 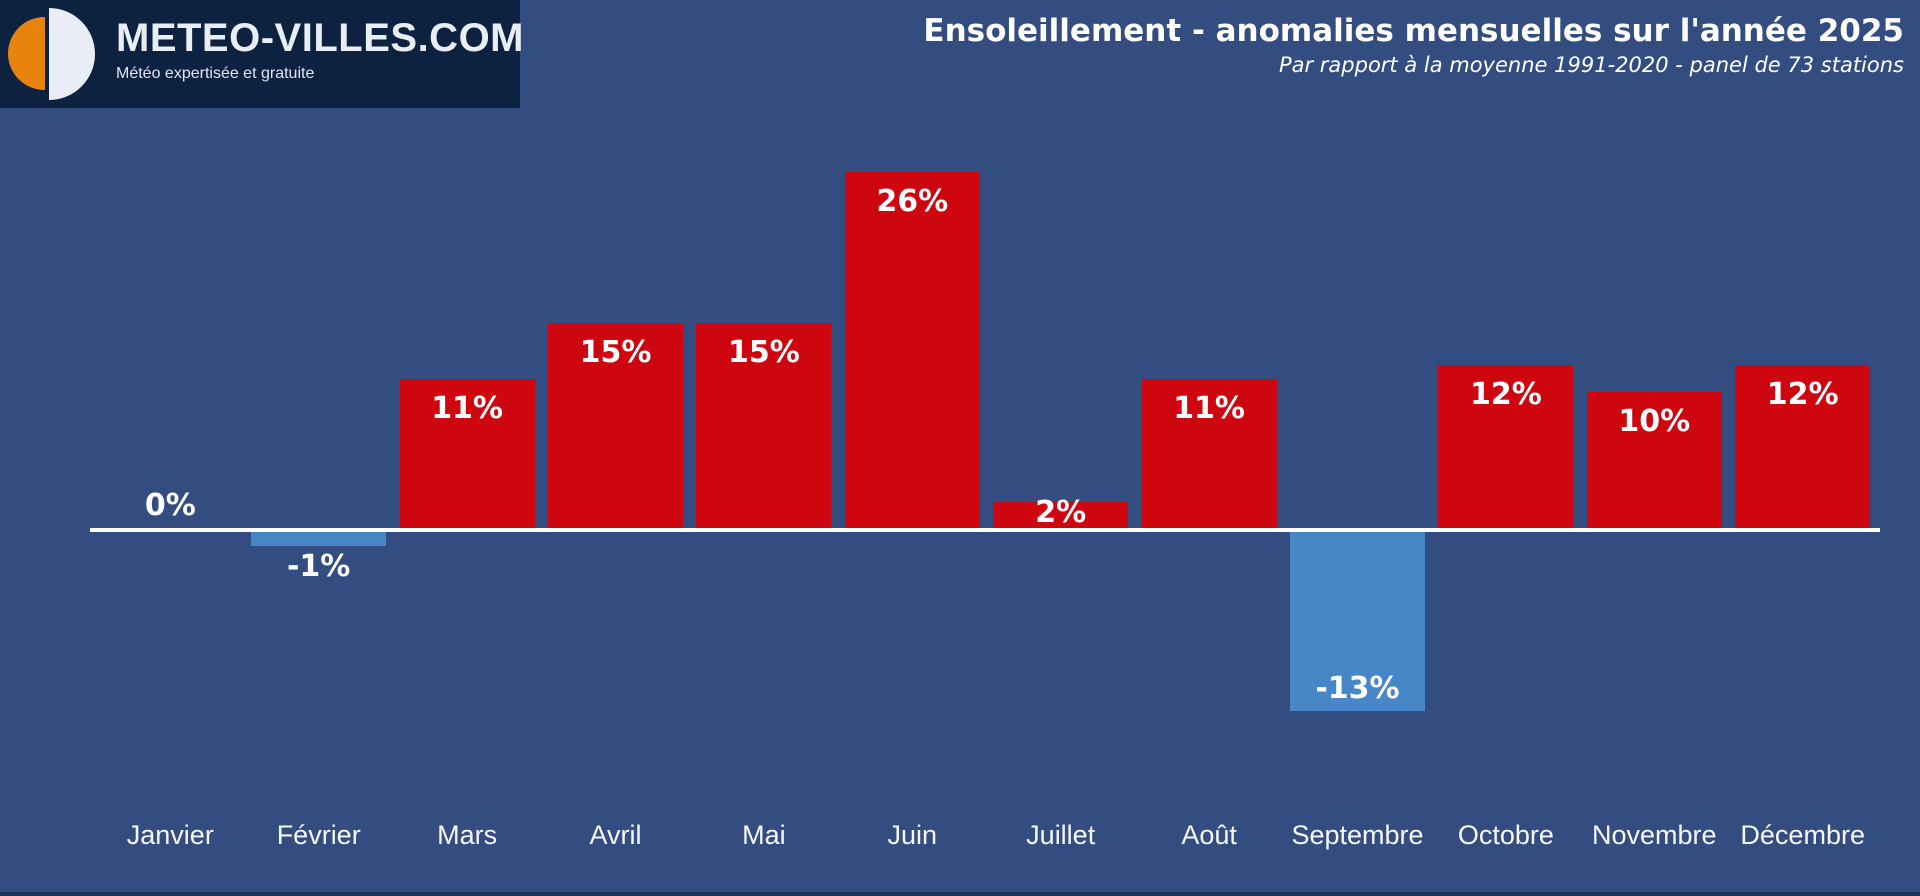 I want to click on chart-bar-novembre, so click(x=1654, y=461).